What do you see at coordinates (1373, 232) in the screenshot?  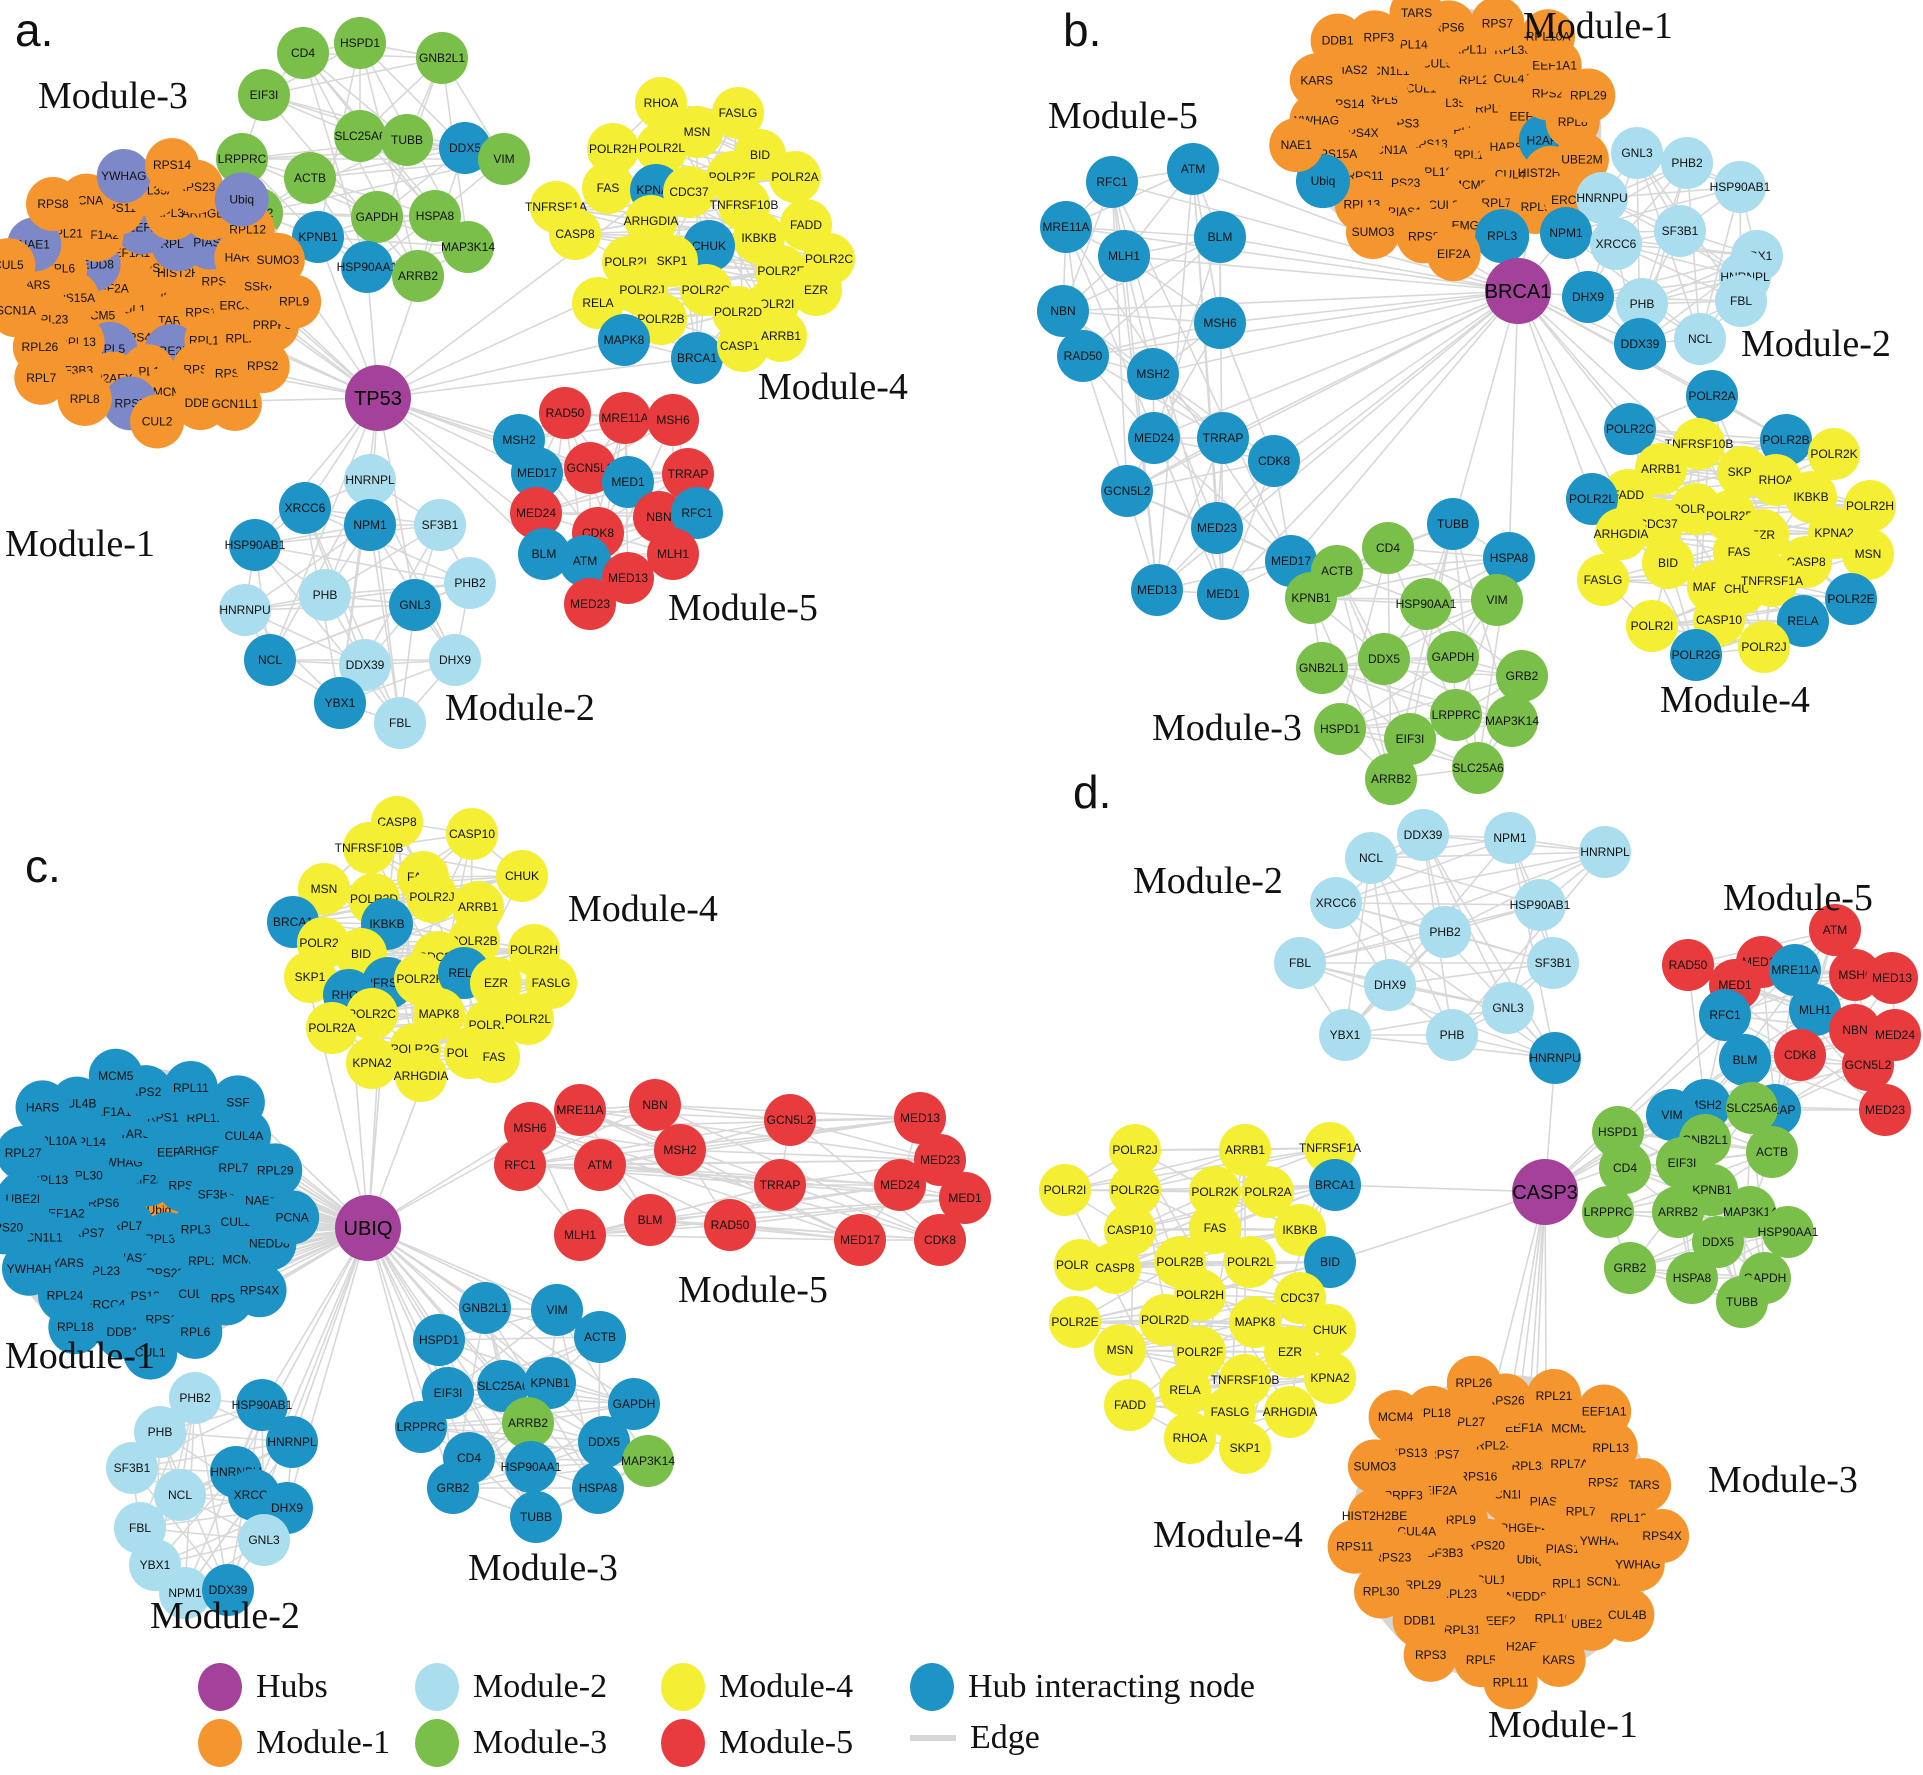 I see `svg-text: SUMO3` at bounding box center [1373, 232].